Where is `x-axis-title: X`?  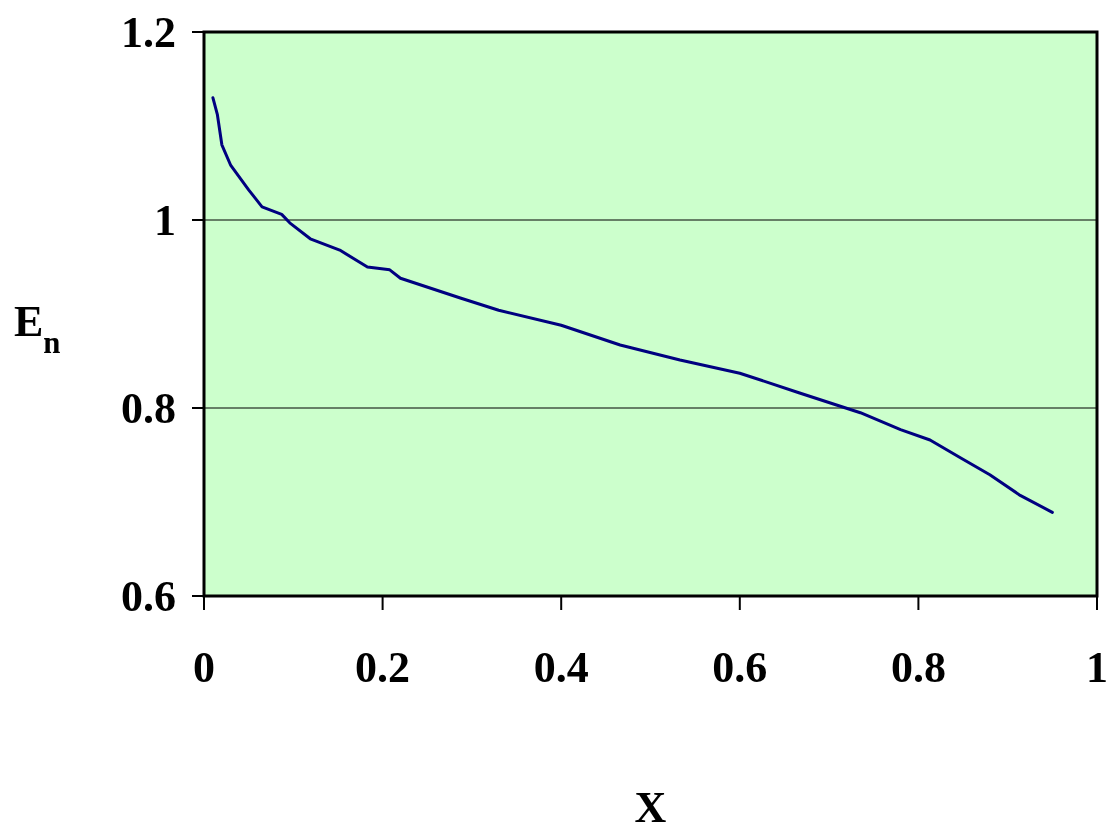
x-axis-title: X is located at coordinates (650, 806).